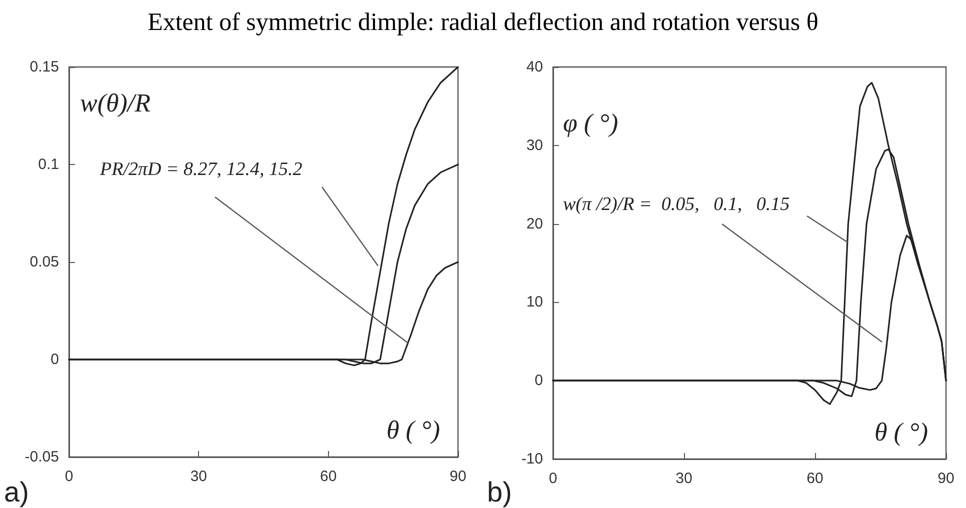 This screenshot has width=966, height=508. Describe the element at coordinates (534, 302) in the screenshot. I see `y-tick-label: 10` at that location.